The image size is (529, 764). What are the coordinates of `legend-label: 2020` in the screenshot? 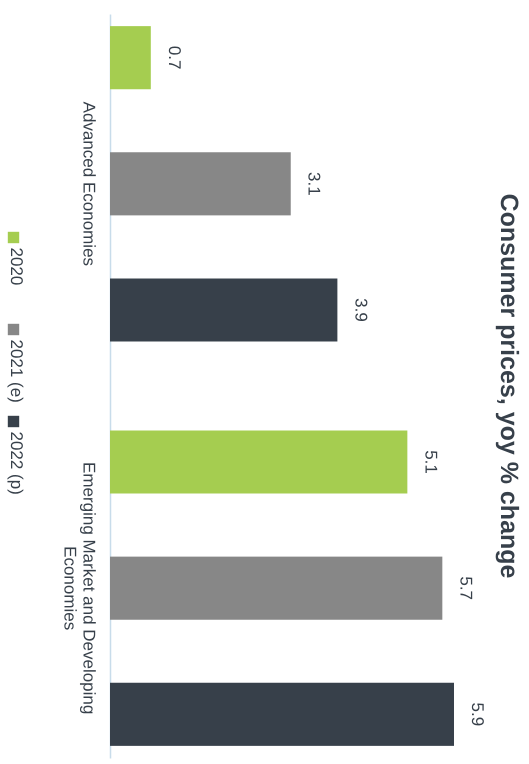 It's located at (16, 267).